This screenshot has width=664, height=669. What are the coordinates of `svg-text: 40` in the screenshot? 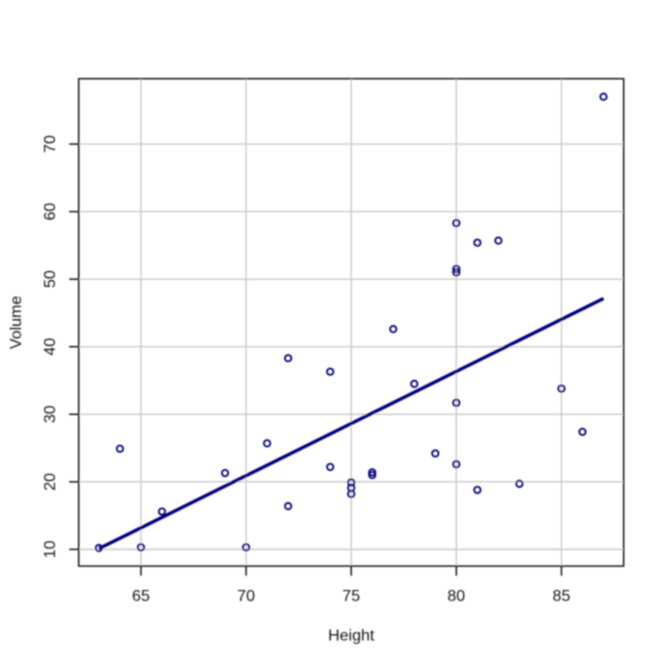 It's located at (50, 347).